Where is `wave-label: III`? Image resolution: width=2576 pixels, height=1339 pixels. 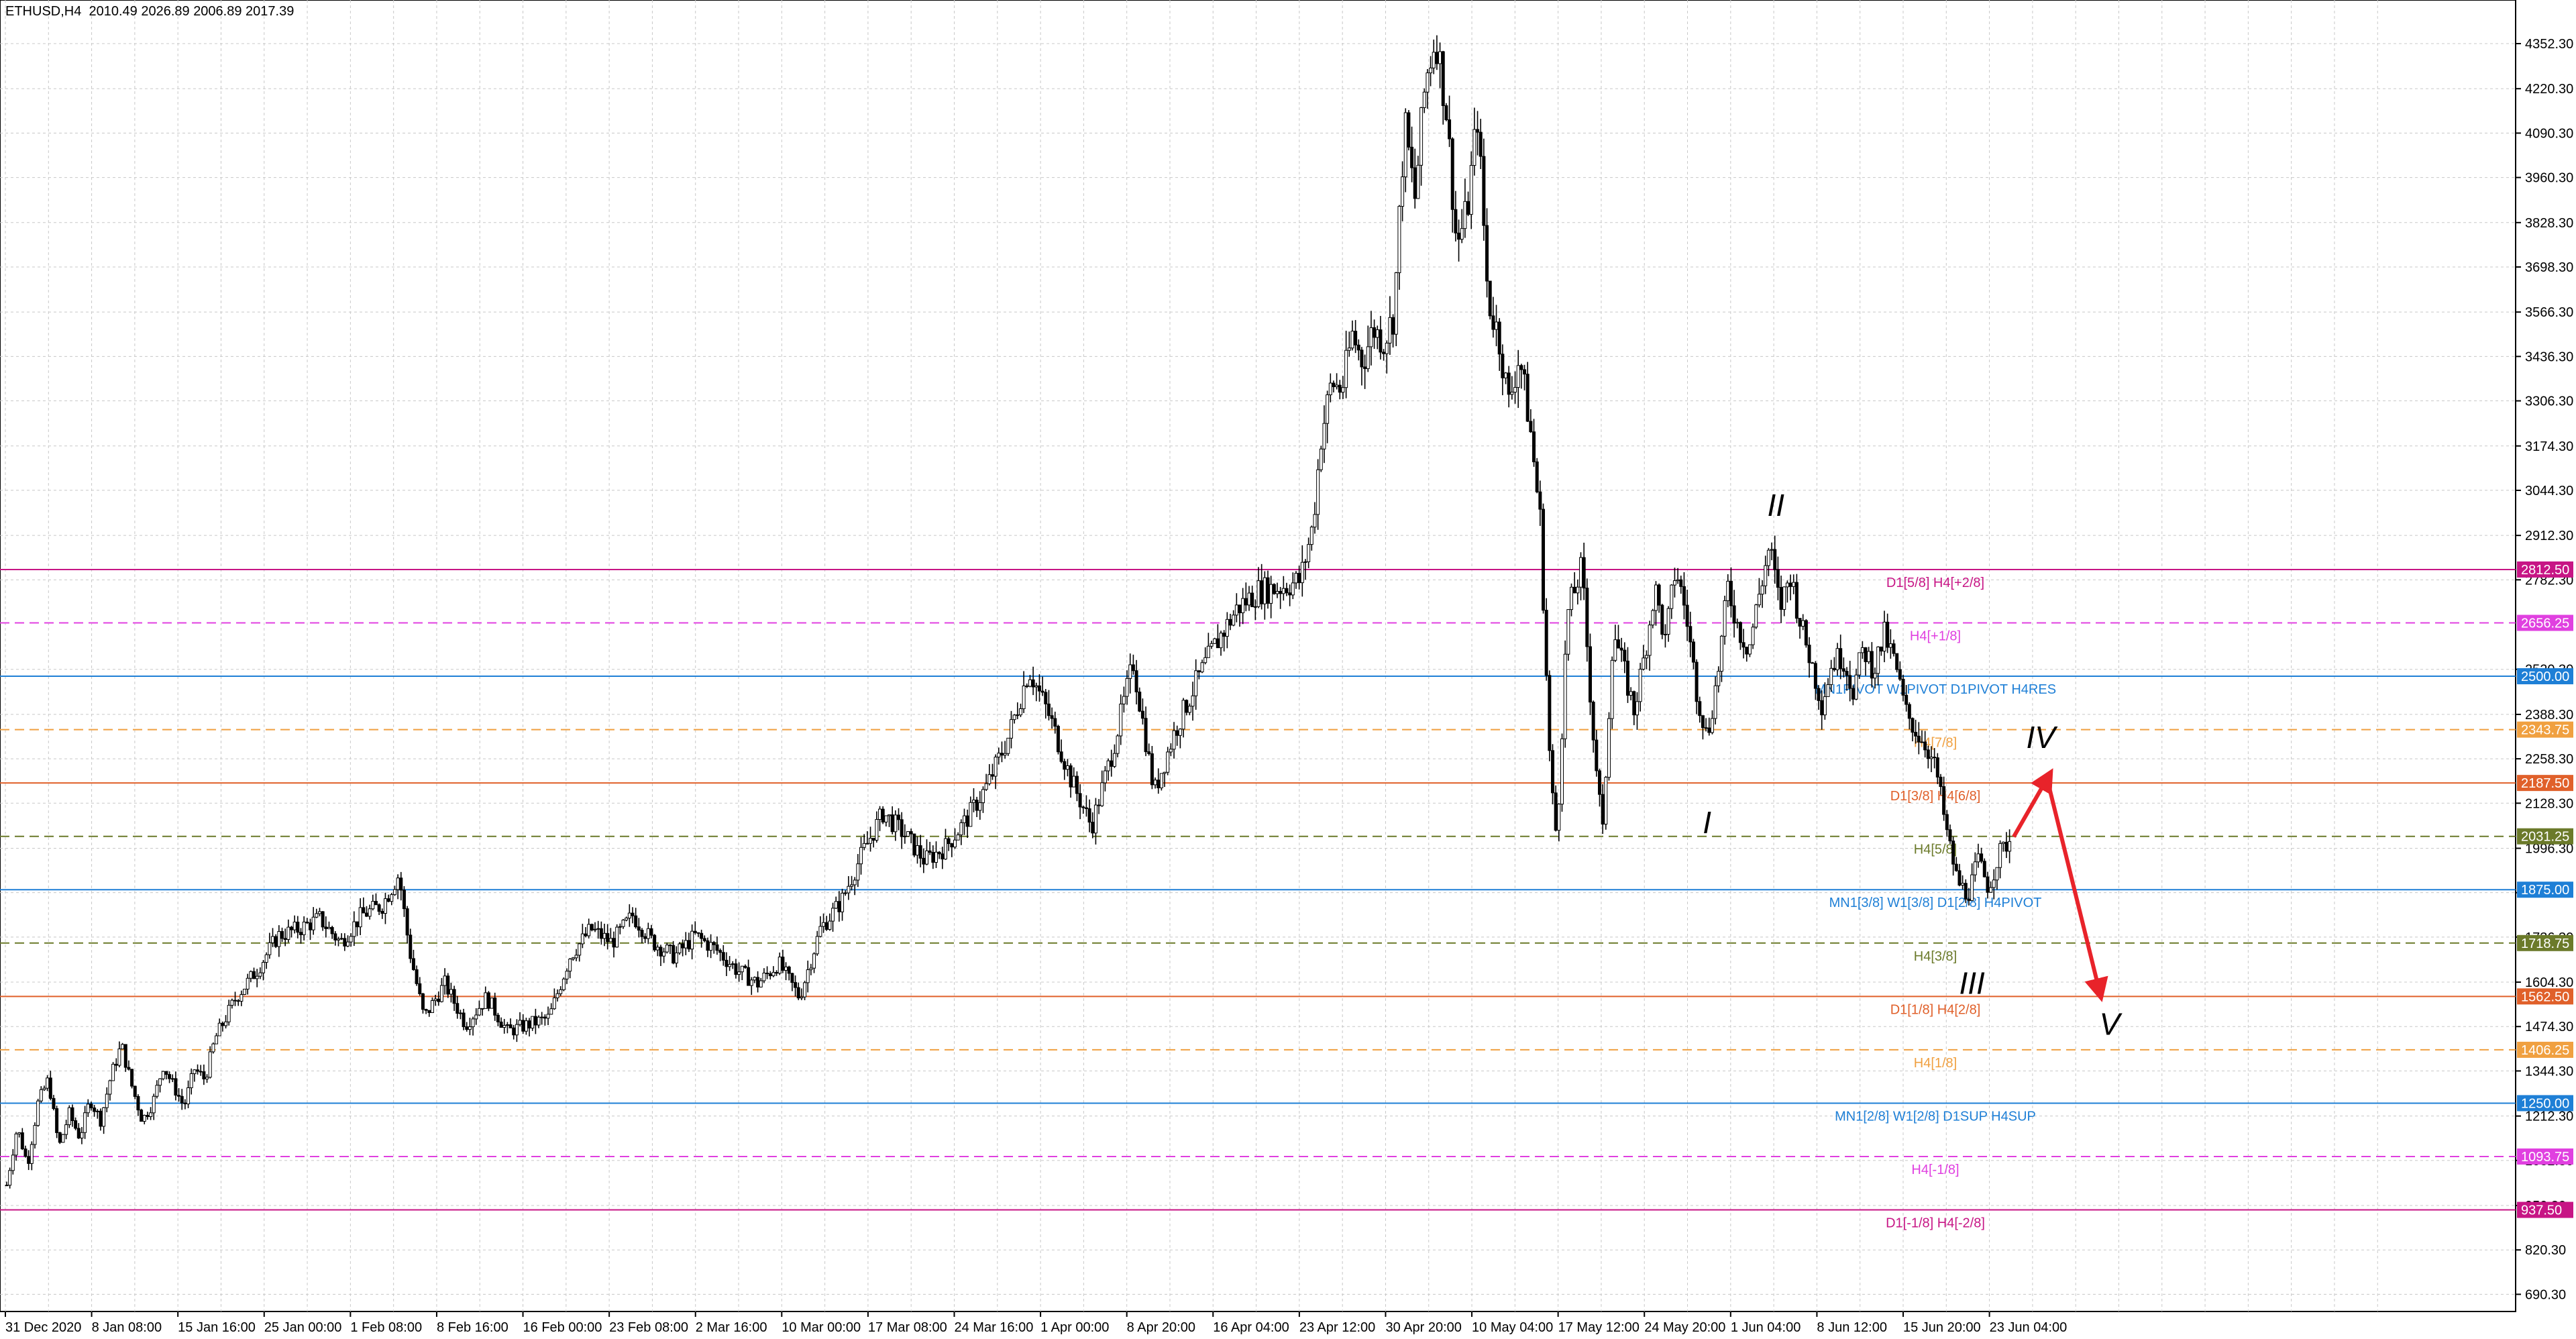 wave-label: III is located at coordinates (1972, 983).